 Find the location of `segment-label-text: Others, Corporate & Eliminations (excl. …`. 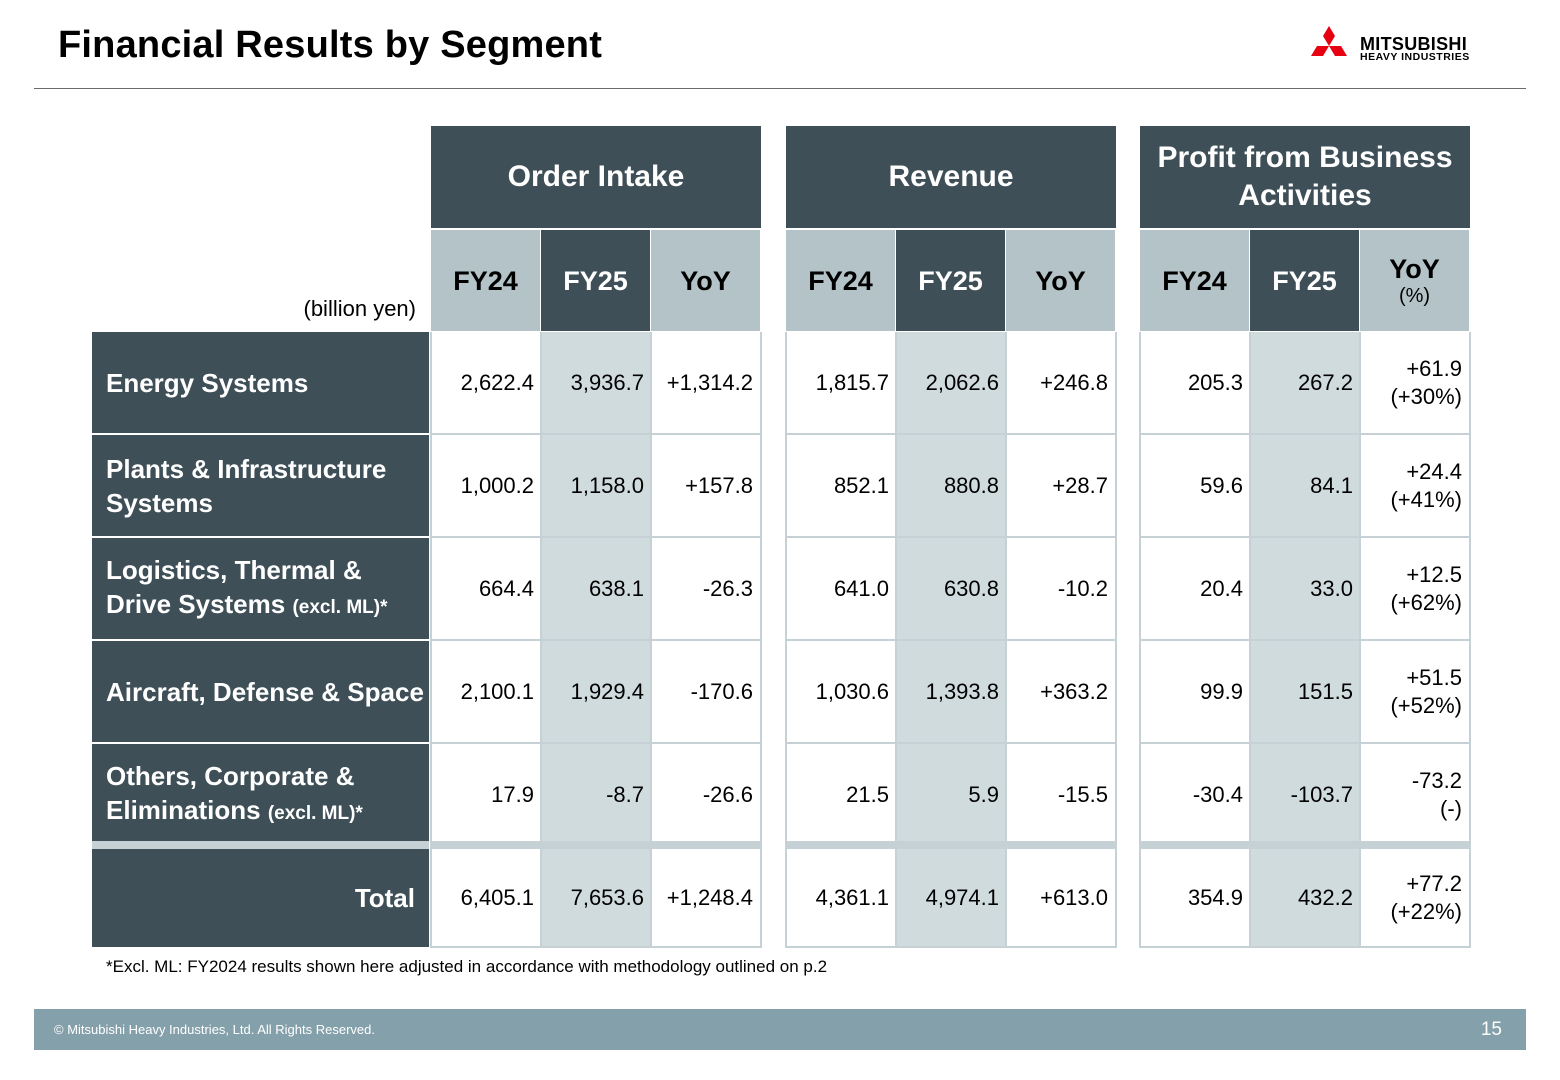

segment-label-text: Others, Corporate & Eliminations (excl. … is located at coordinates (267, 795).